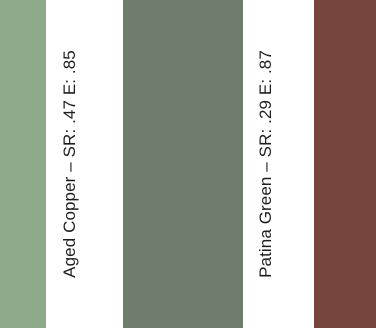  What do you see at coordinates (23, 164) in the screenshot?
I see `color-swatch-sage` at bounding box center [23, 164].